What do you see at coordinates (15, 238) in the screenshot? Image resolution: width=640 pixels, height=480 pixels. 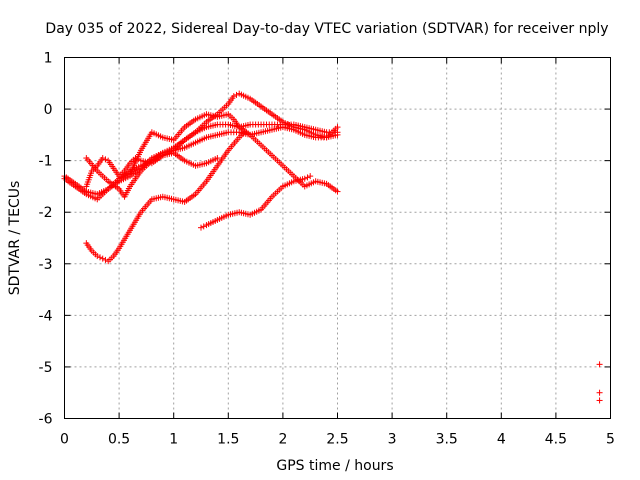 I see `y-axis-label: SDTVAR / TECUs` at bounding box center [15, 238].